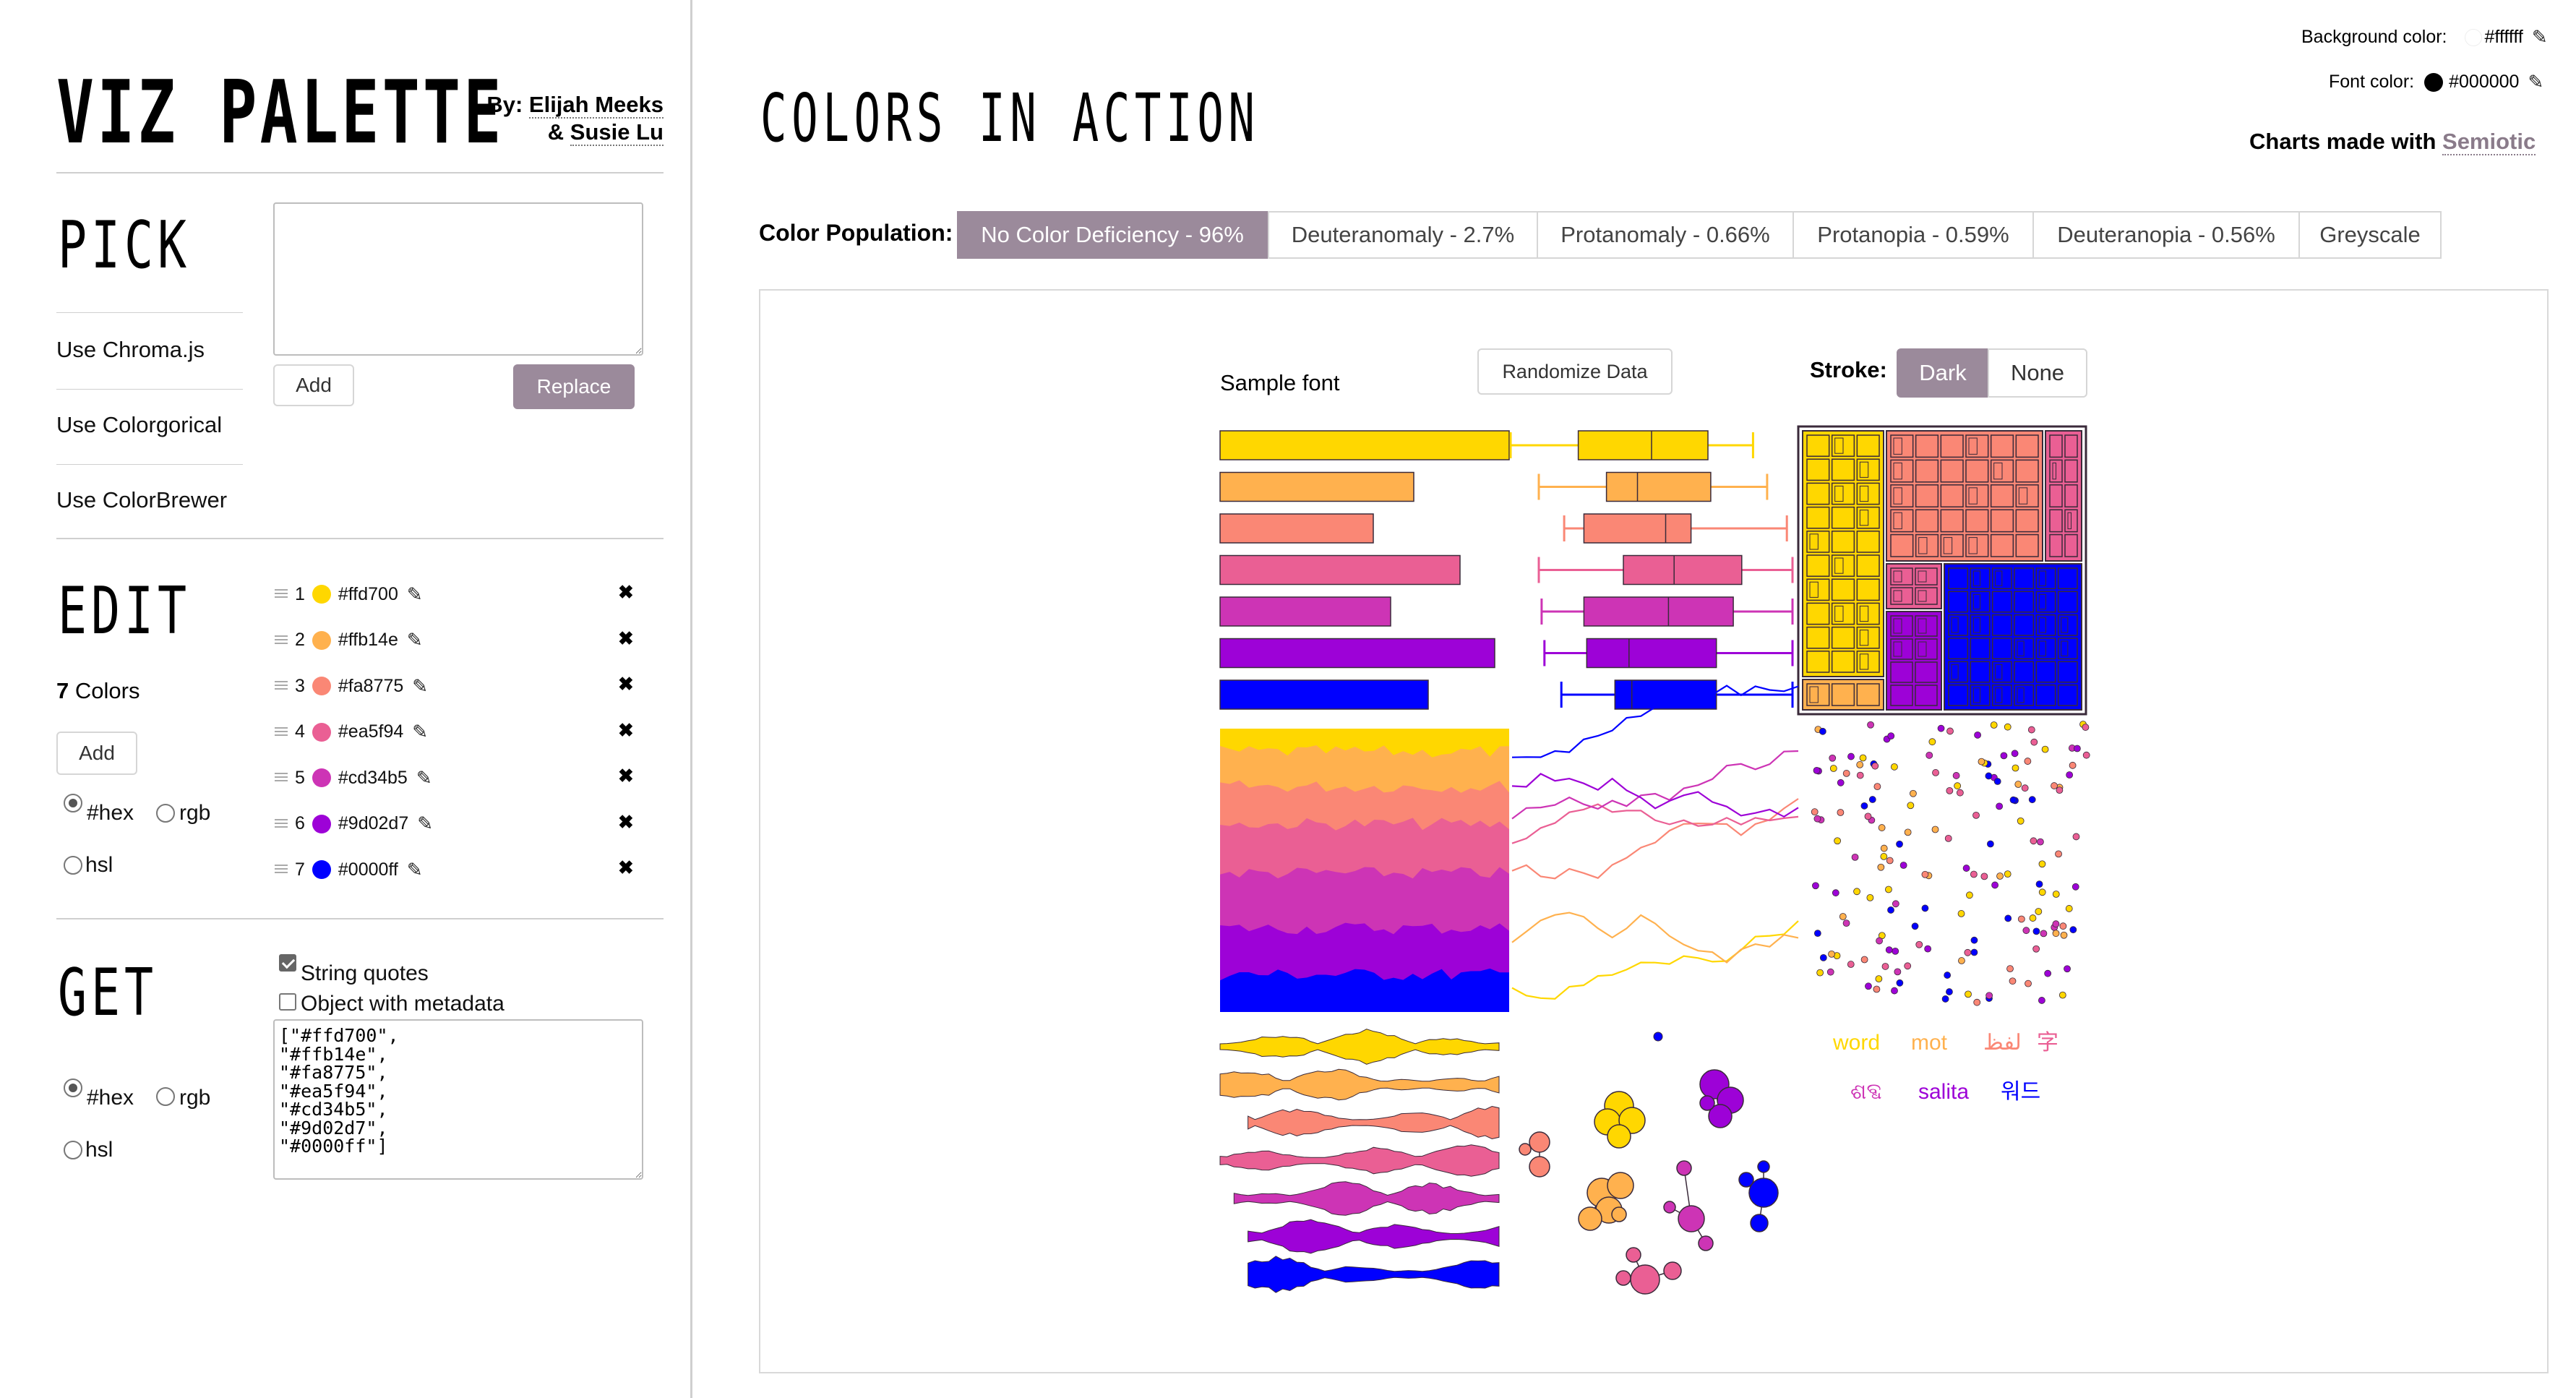 This screenshot has width=2576, height=1398. I want to click on edit-add-button: Add, so click(97, 753).